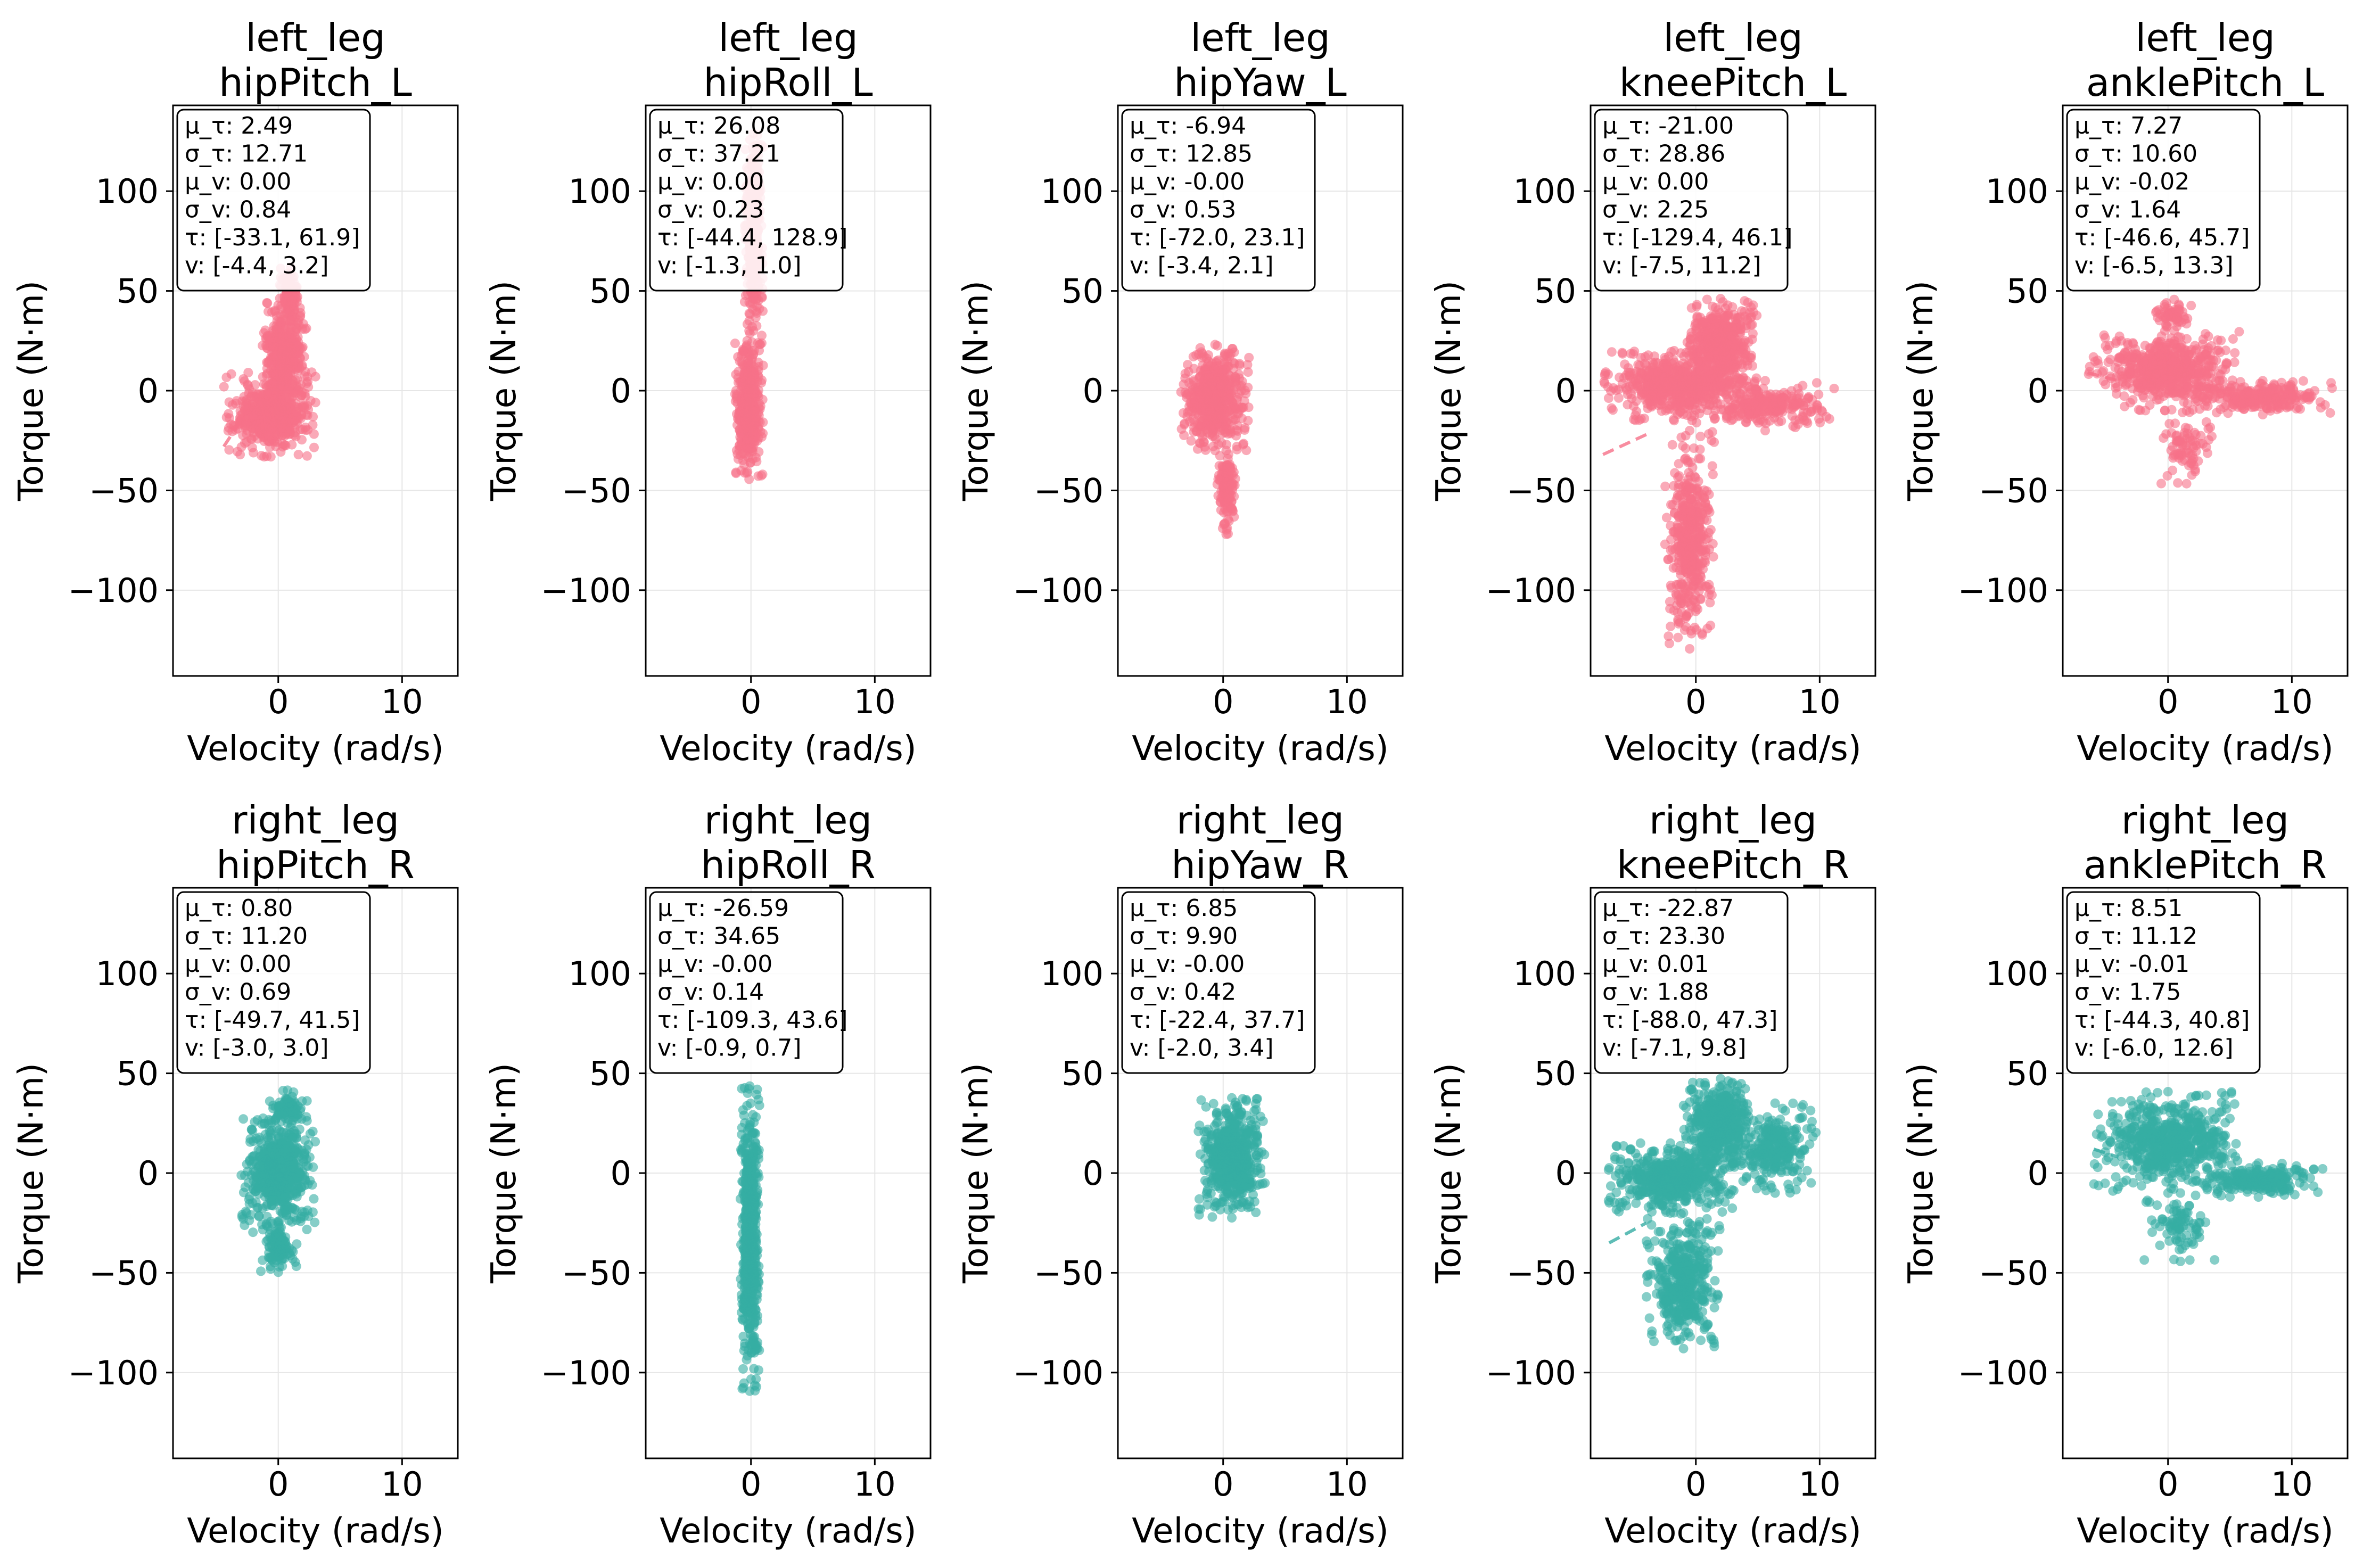 The width and height of the screenshot is (2363, 1568). I want to click on chart3-fit-line, so click(1625, 445).